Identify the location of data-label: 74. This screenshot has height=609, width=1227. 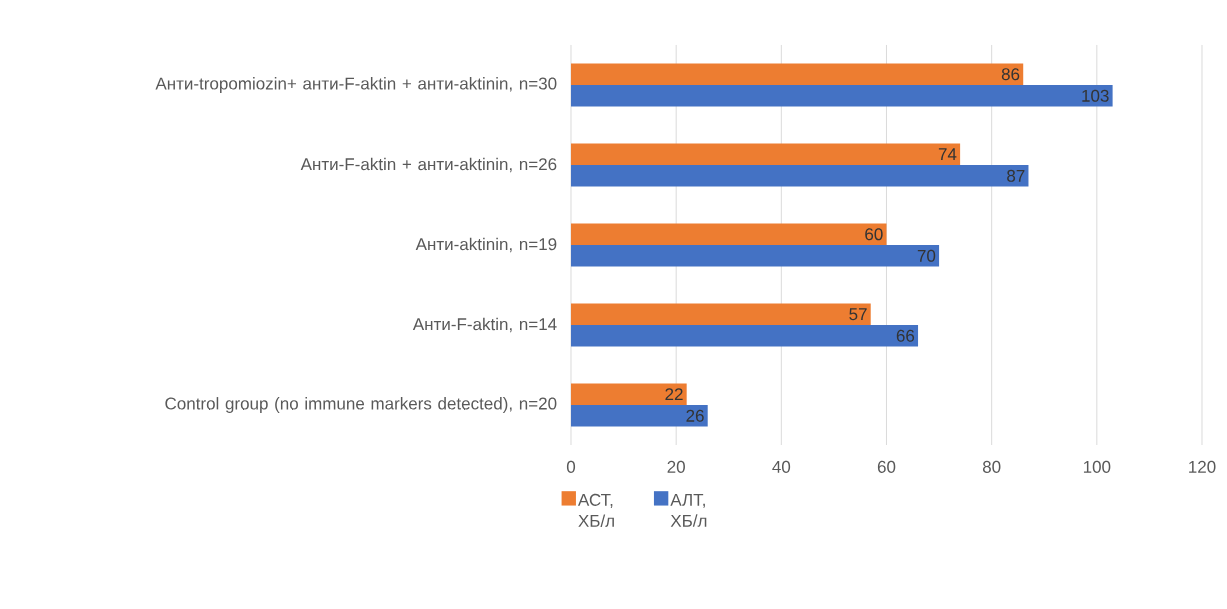
(947, 154).